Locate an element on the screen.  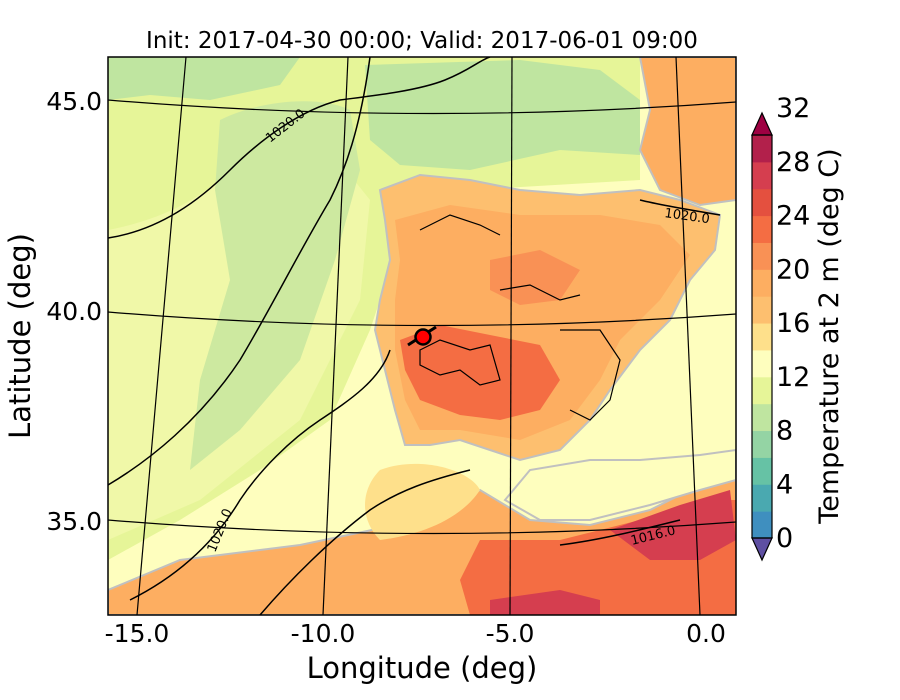
land-contours is located at coordinates (520, 317).